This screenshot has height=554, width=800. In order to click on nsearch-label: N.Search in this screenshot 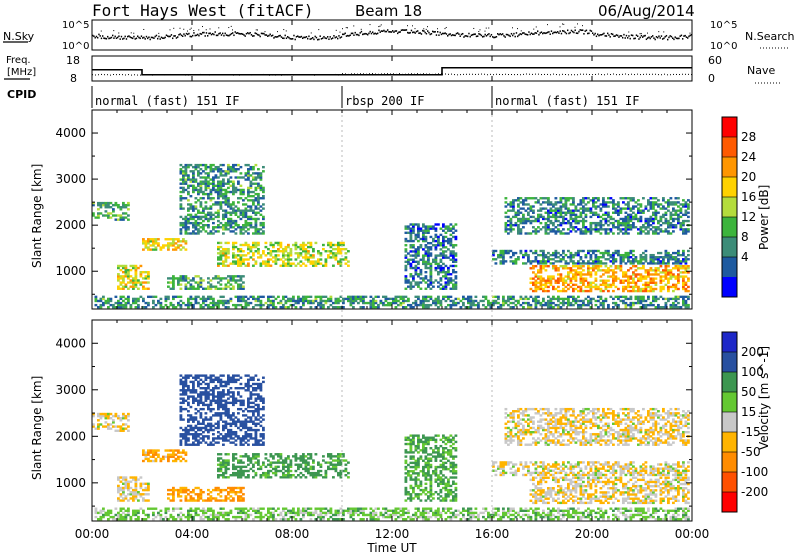, I will do `click(770, 36)`.